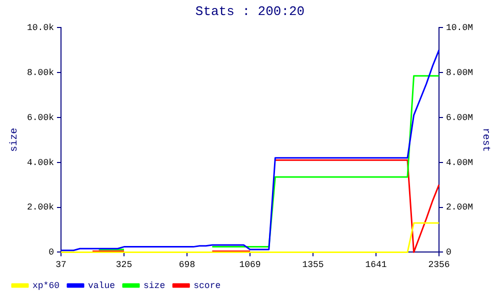  What do you see at coordinates (40, 27) in the screenshot?
I see `y-tick-label: 10.0k` at bounding box center [40, 27].